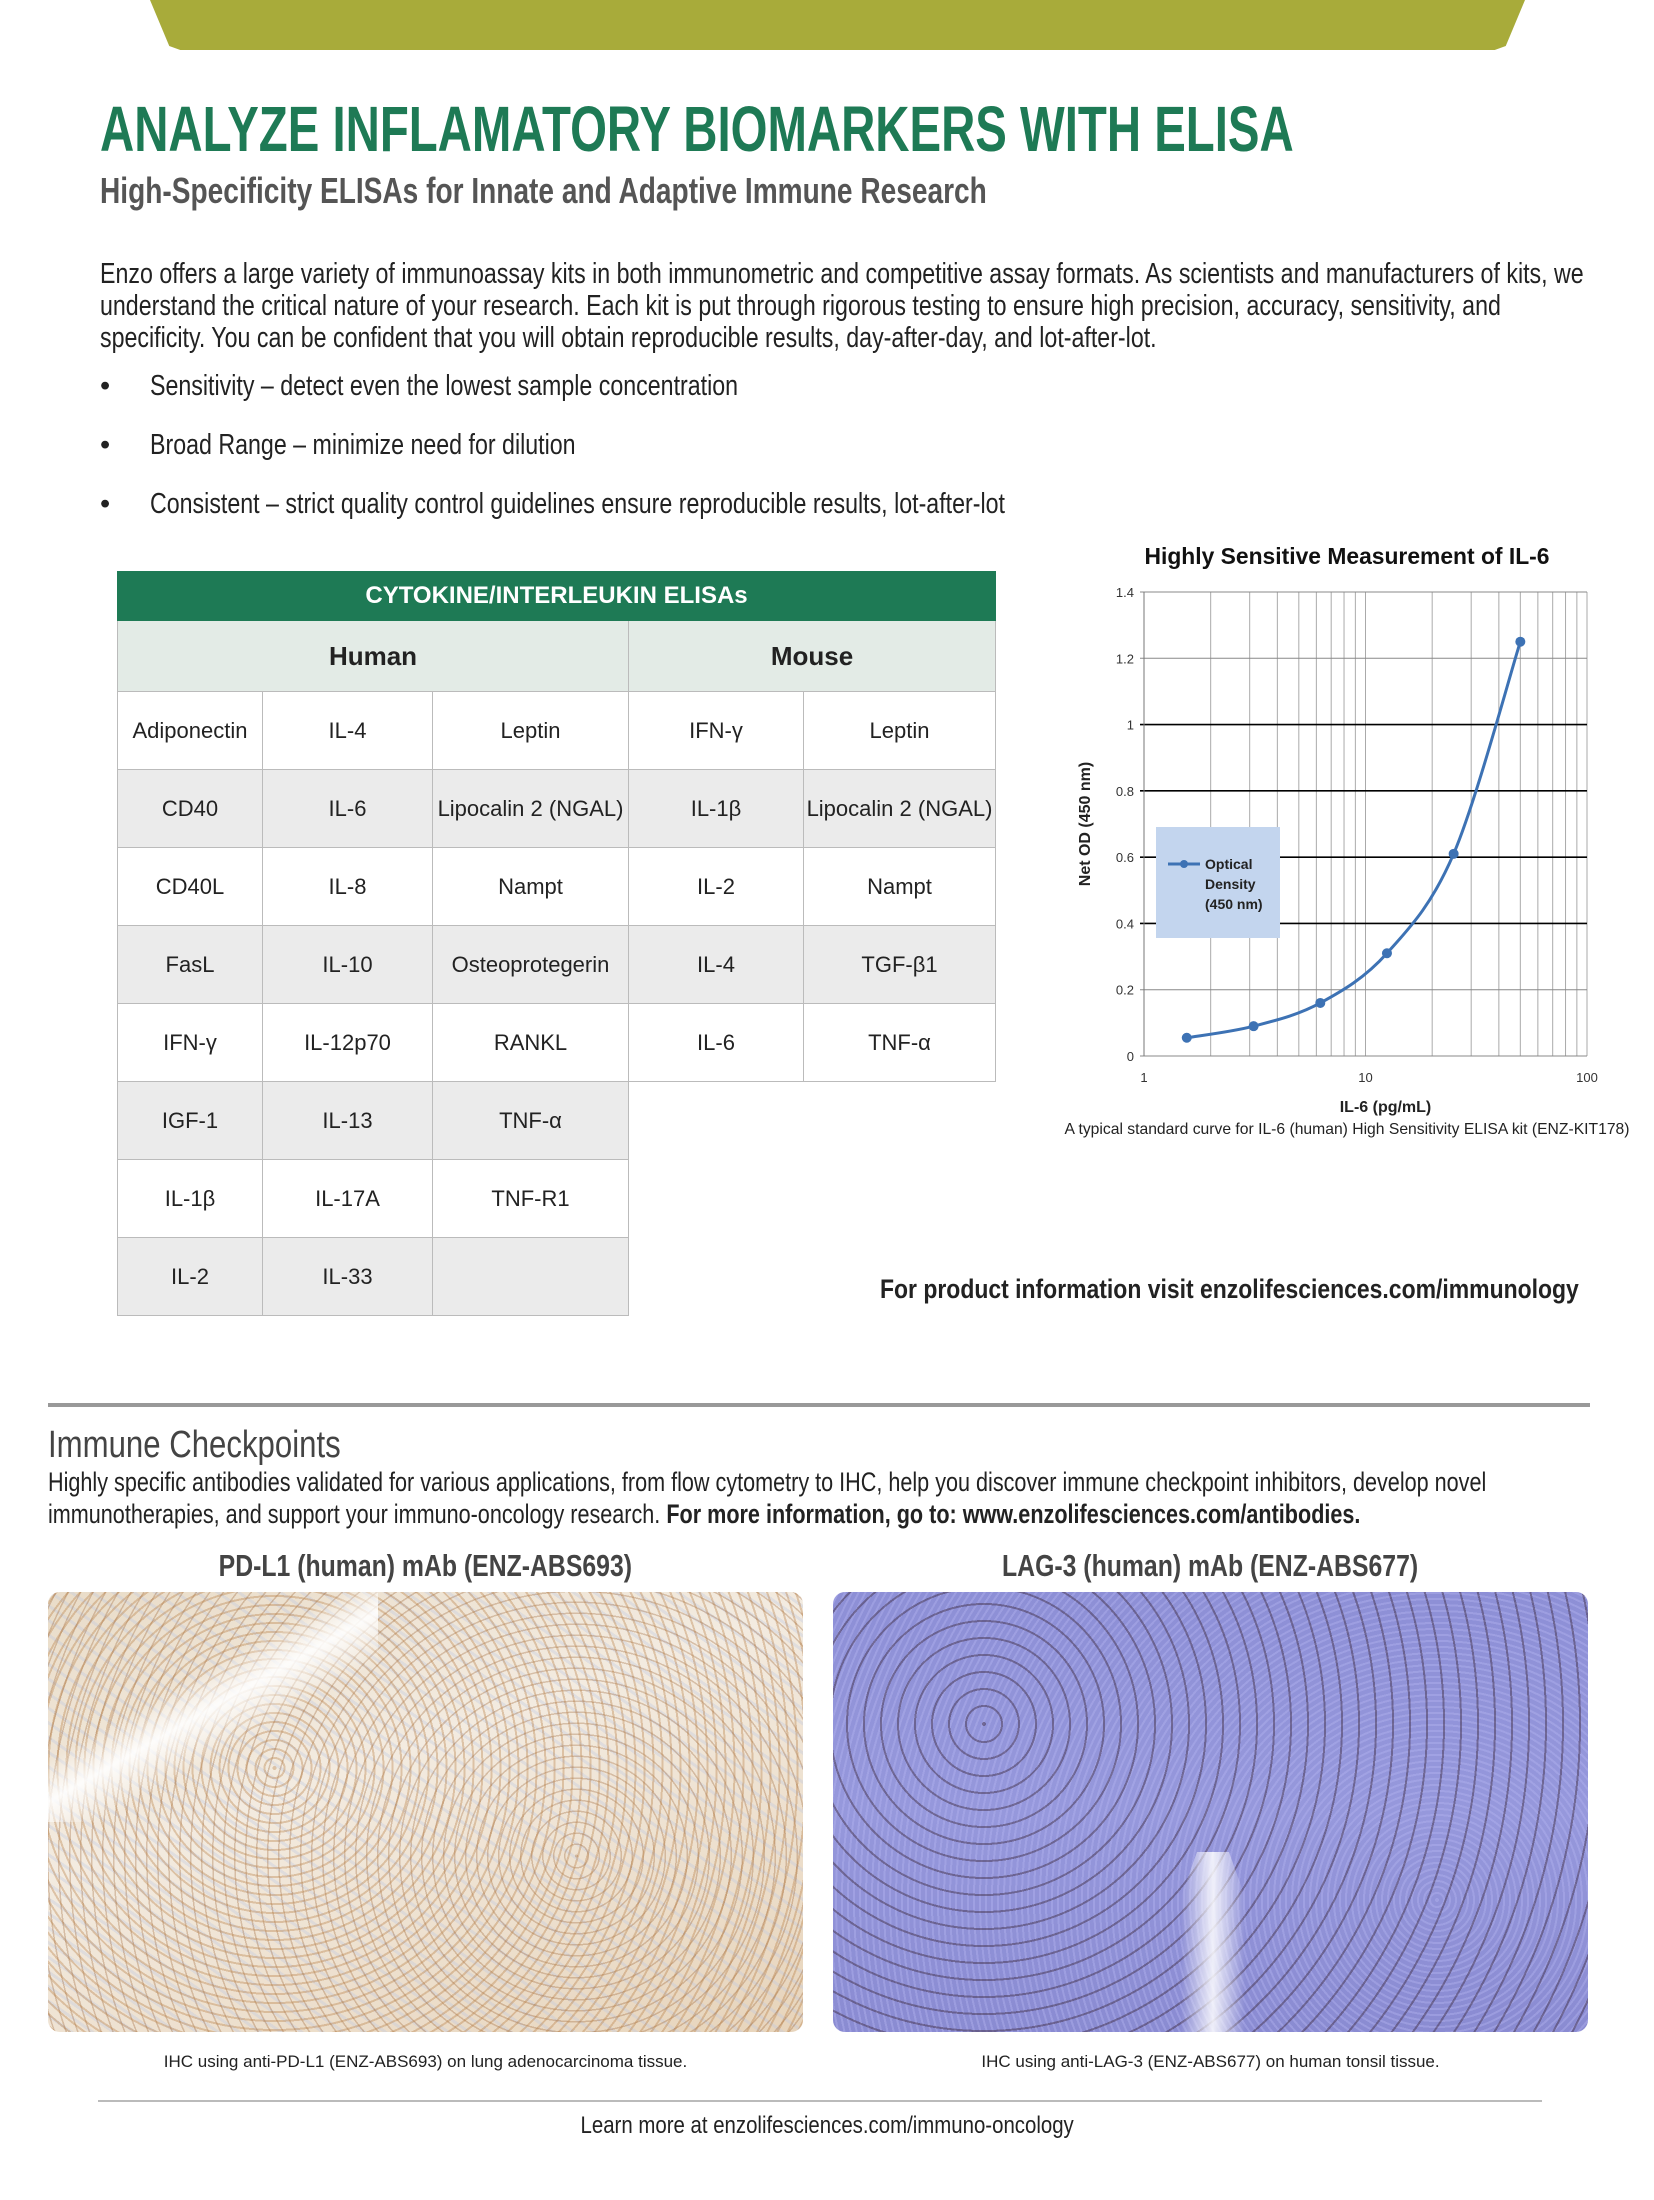 The height and width of the screenshot is (2200, 1654). Describe the element at coordinates (347, 1276) in the screenshot. I see `table-cell: IL-33` at that location.